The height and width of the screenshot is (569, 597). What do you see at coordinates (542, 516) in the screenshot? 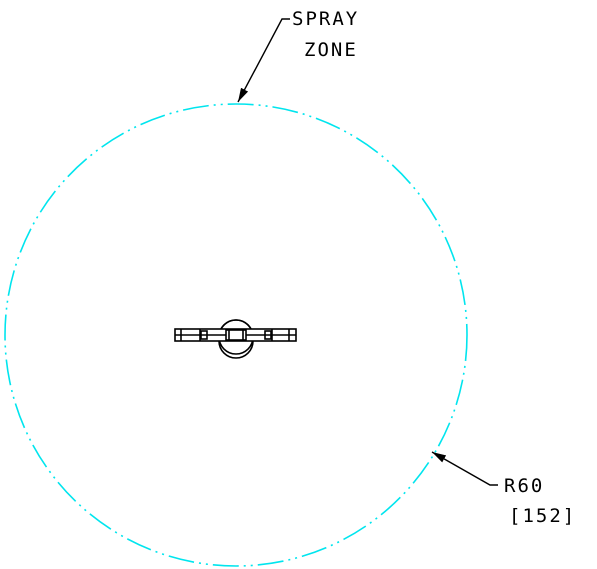
I see `radius-label-metric: [152]` at bounding box center [542, 516].